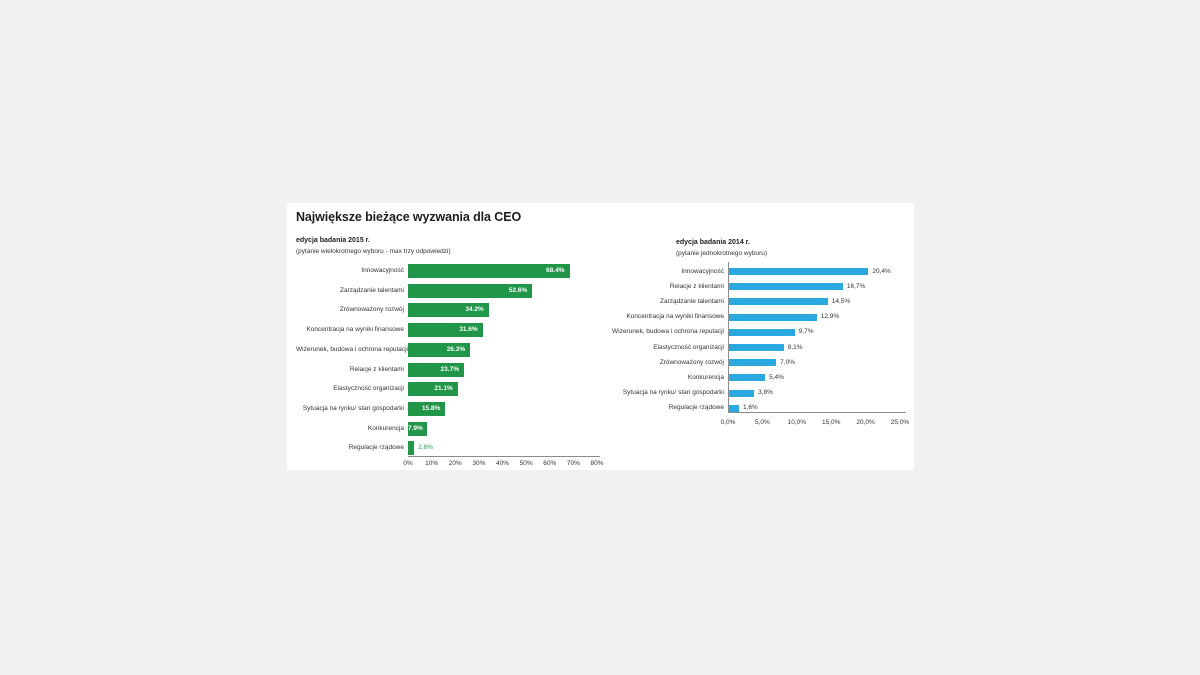 The height and width of the screenshot is (675, 1200). What do you see at coordinates (900, 422) in the screenshot?
I see `x-axis-tick-label: 25,0%` at bounding box center [900, 422].